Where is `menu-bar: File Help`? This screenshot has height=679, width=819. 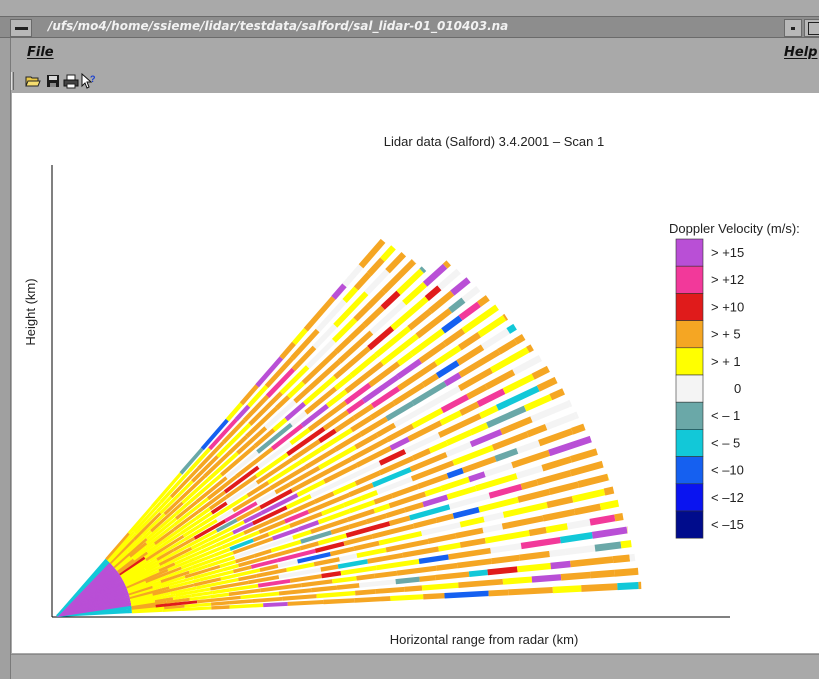 menu-bar: File Help is located at coordinates (415, 53).